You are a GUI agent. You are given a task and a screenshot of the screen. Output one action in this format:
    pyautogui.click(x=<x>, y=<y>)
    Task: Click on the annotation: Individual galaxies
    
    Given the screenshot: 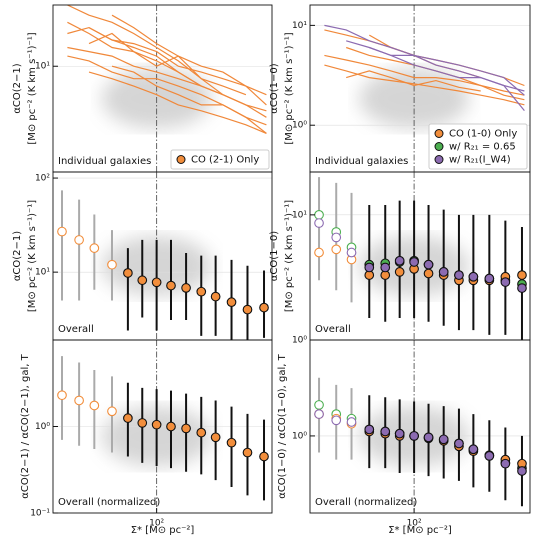 What is the action you would take?
    pyautogui.click(x=104, y=161)
    